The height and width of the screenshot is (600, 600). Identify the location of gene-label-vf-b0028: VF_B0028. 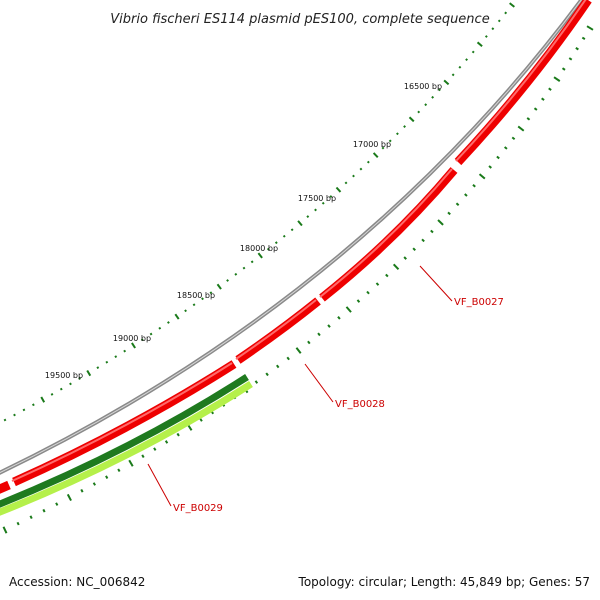
(360, 404).